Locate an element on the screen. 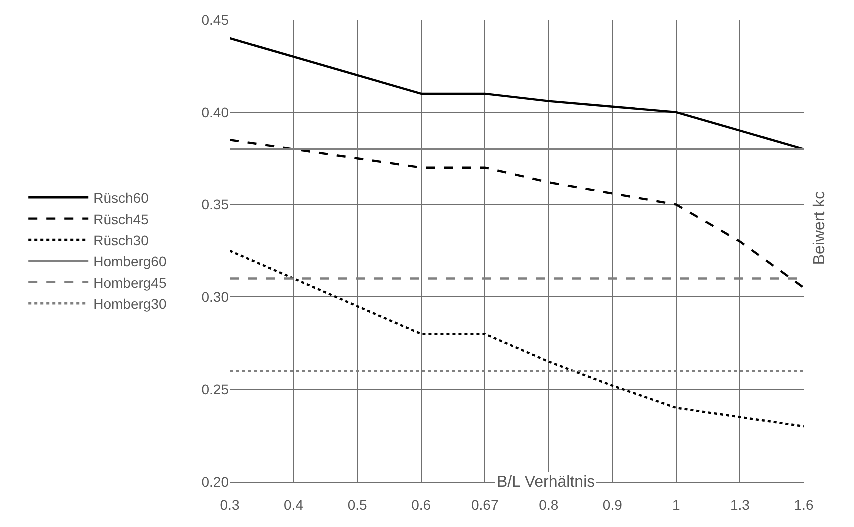 The image size is (854, 527). legend-label: Rüsch45 is located at coordinates (122, 219).